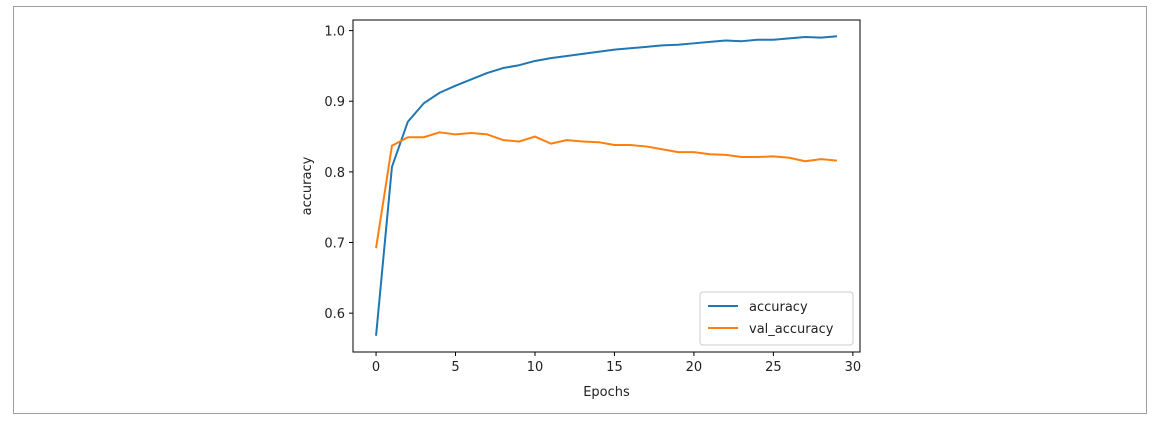  I want to click on x-tick-label: 5, so click(455, 367).